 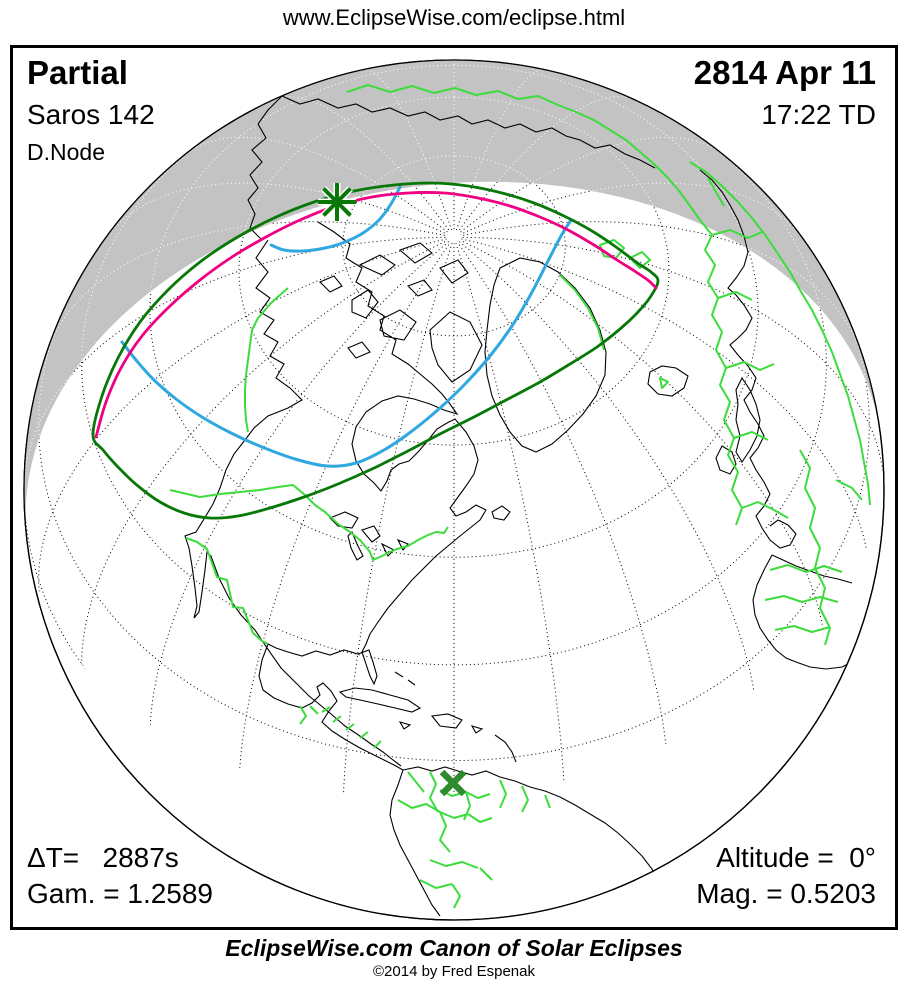 I want to click on node-label: D.Node, so click(x=66, y=152).